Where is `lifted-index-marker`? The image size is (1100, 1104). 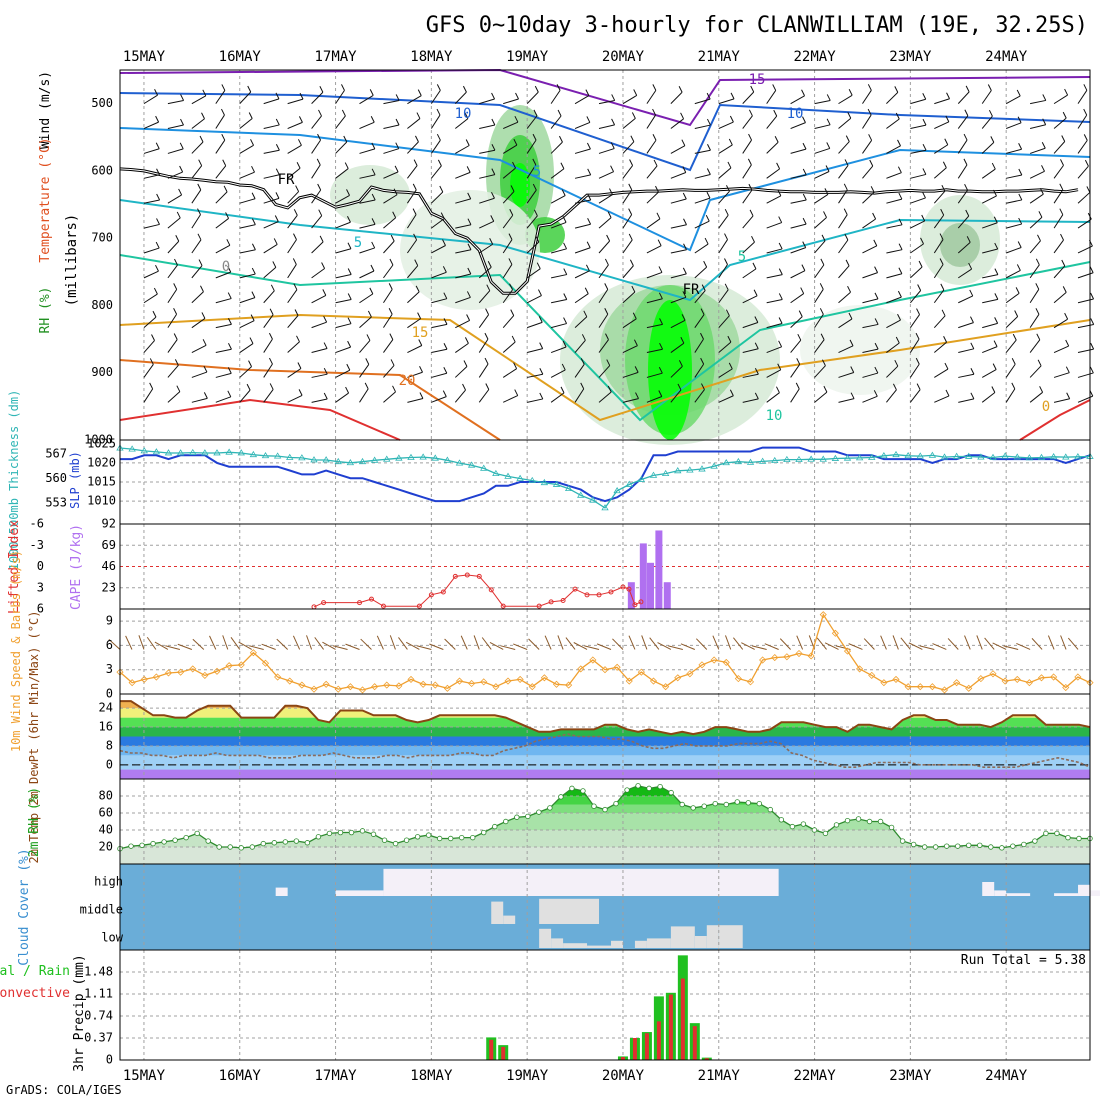 lifted-index-marker is located at coordinates (479, 576).